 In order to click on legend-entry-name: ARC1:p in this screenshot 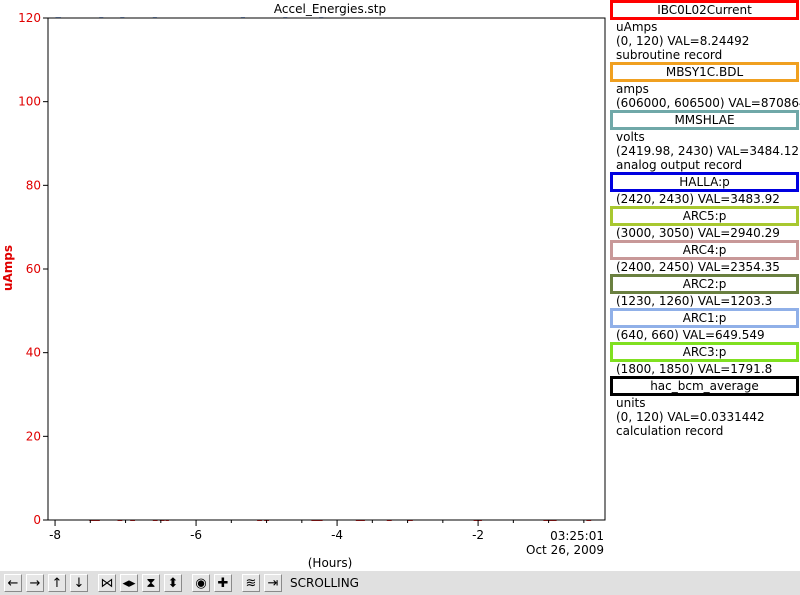, I will do `click(704, 318)`.